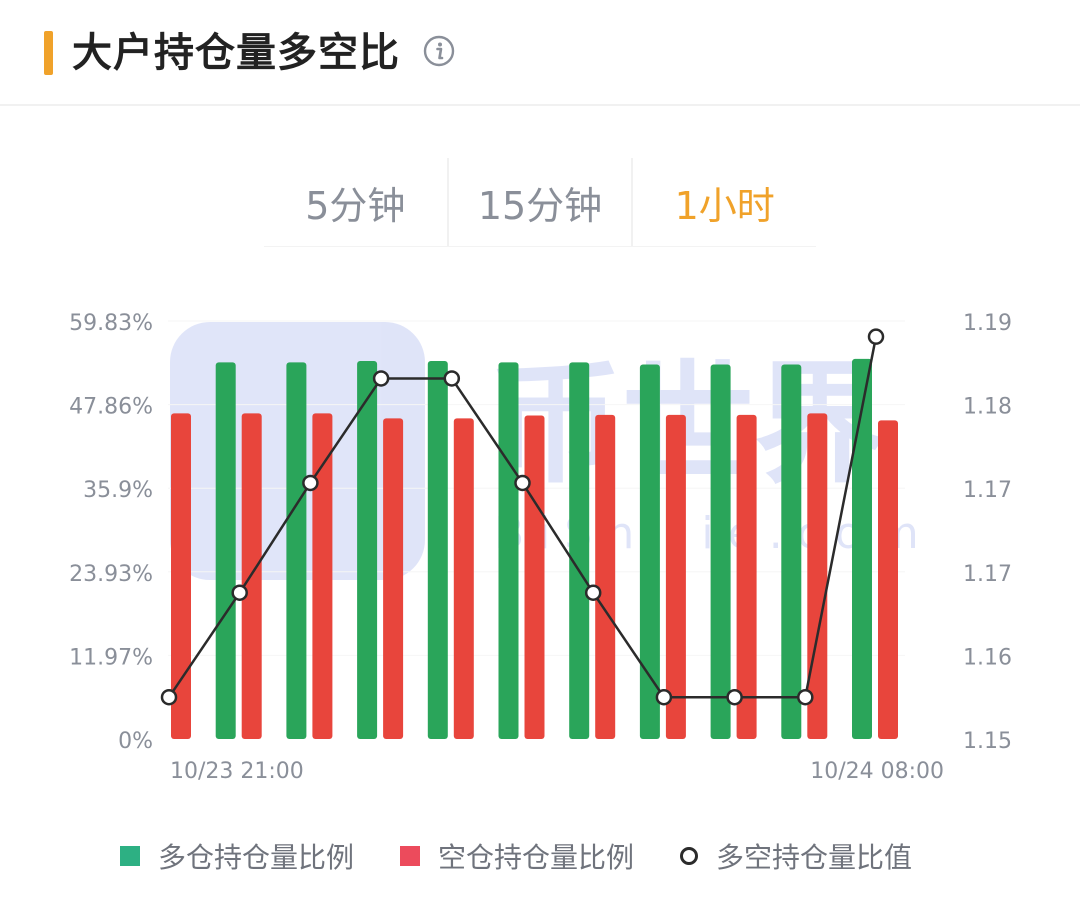 This screenshot has height=902, width=1080. What do you see at coordinates (987, 407) in the screenshot?
I see `right-axis-tick-label: 1.18` at bounding box center [987, 407].